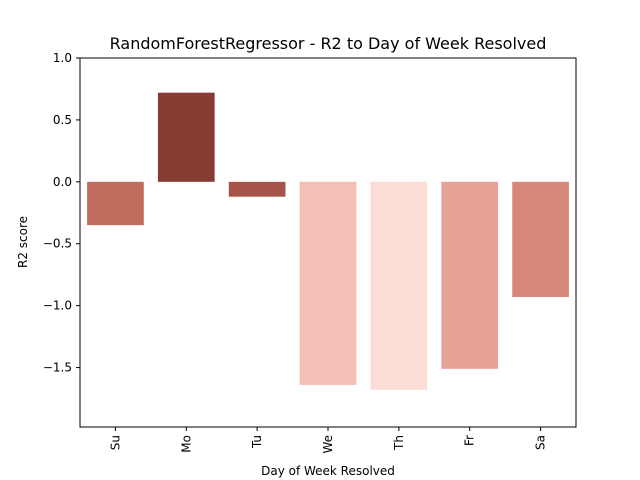  I want to click on y-tick-label: 0.0, so click(62, 182).